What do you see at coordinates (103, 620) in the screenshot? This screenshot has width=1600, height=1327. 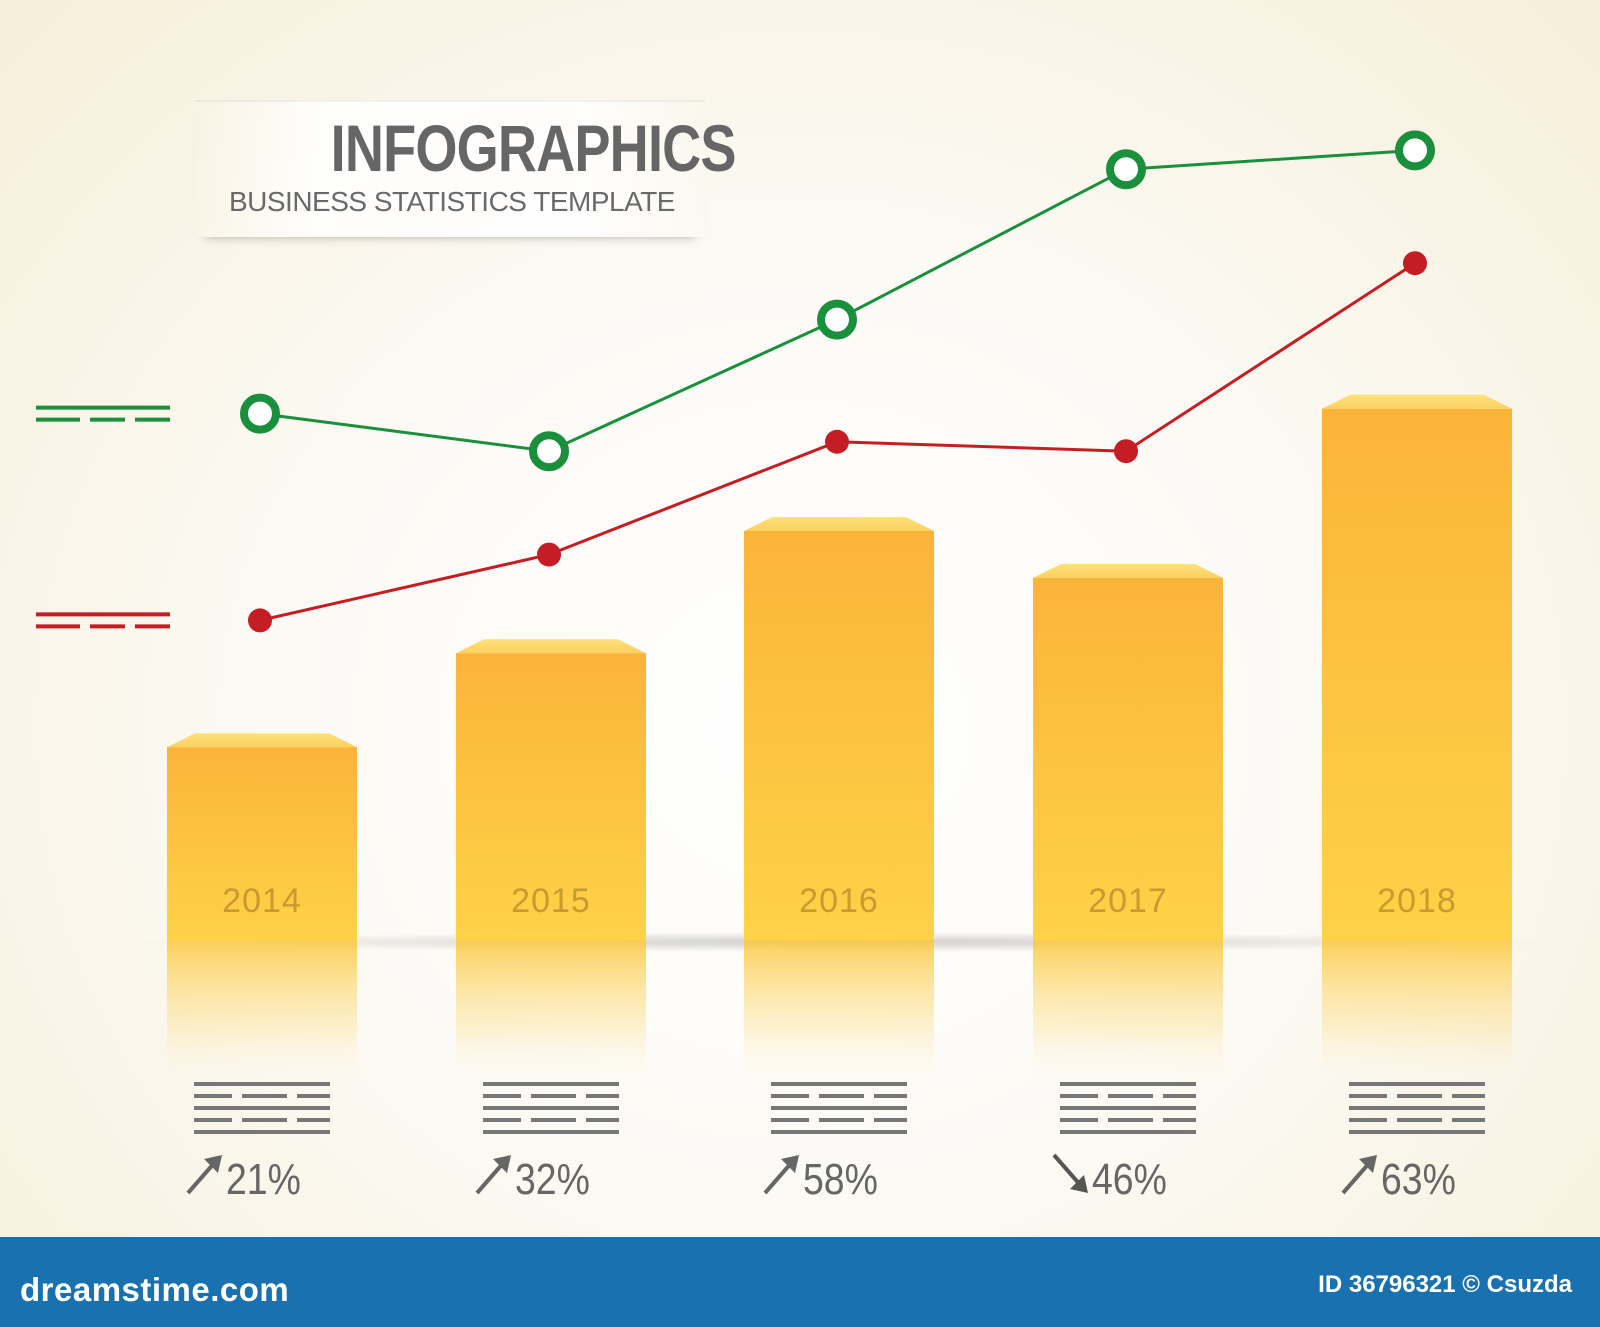 I see `legend-red` at bounding box center [103, 620].